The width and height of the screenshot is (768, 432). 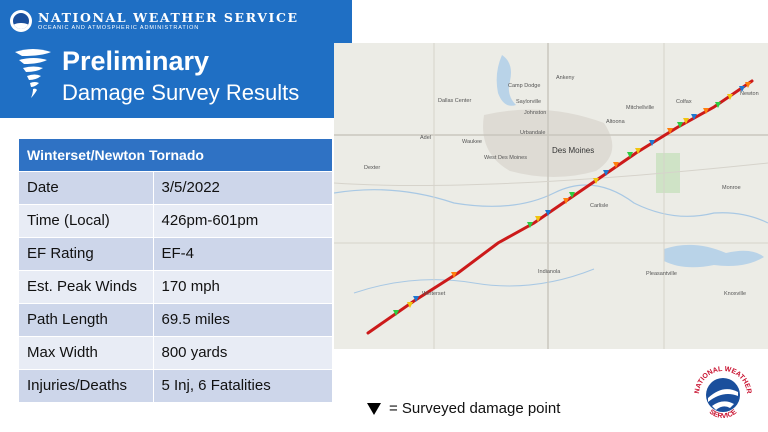 I want to click on nws-seal-logo: NATIONAL WEATHER SERVICE, so click(x=723, y=395).